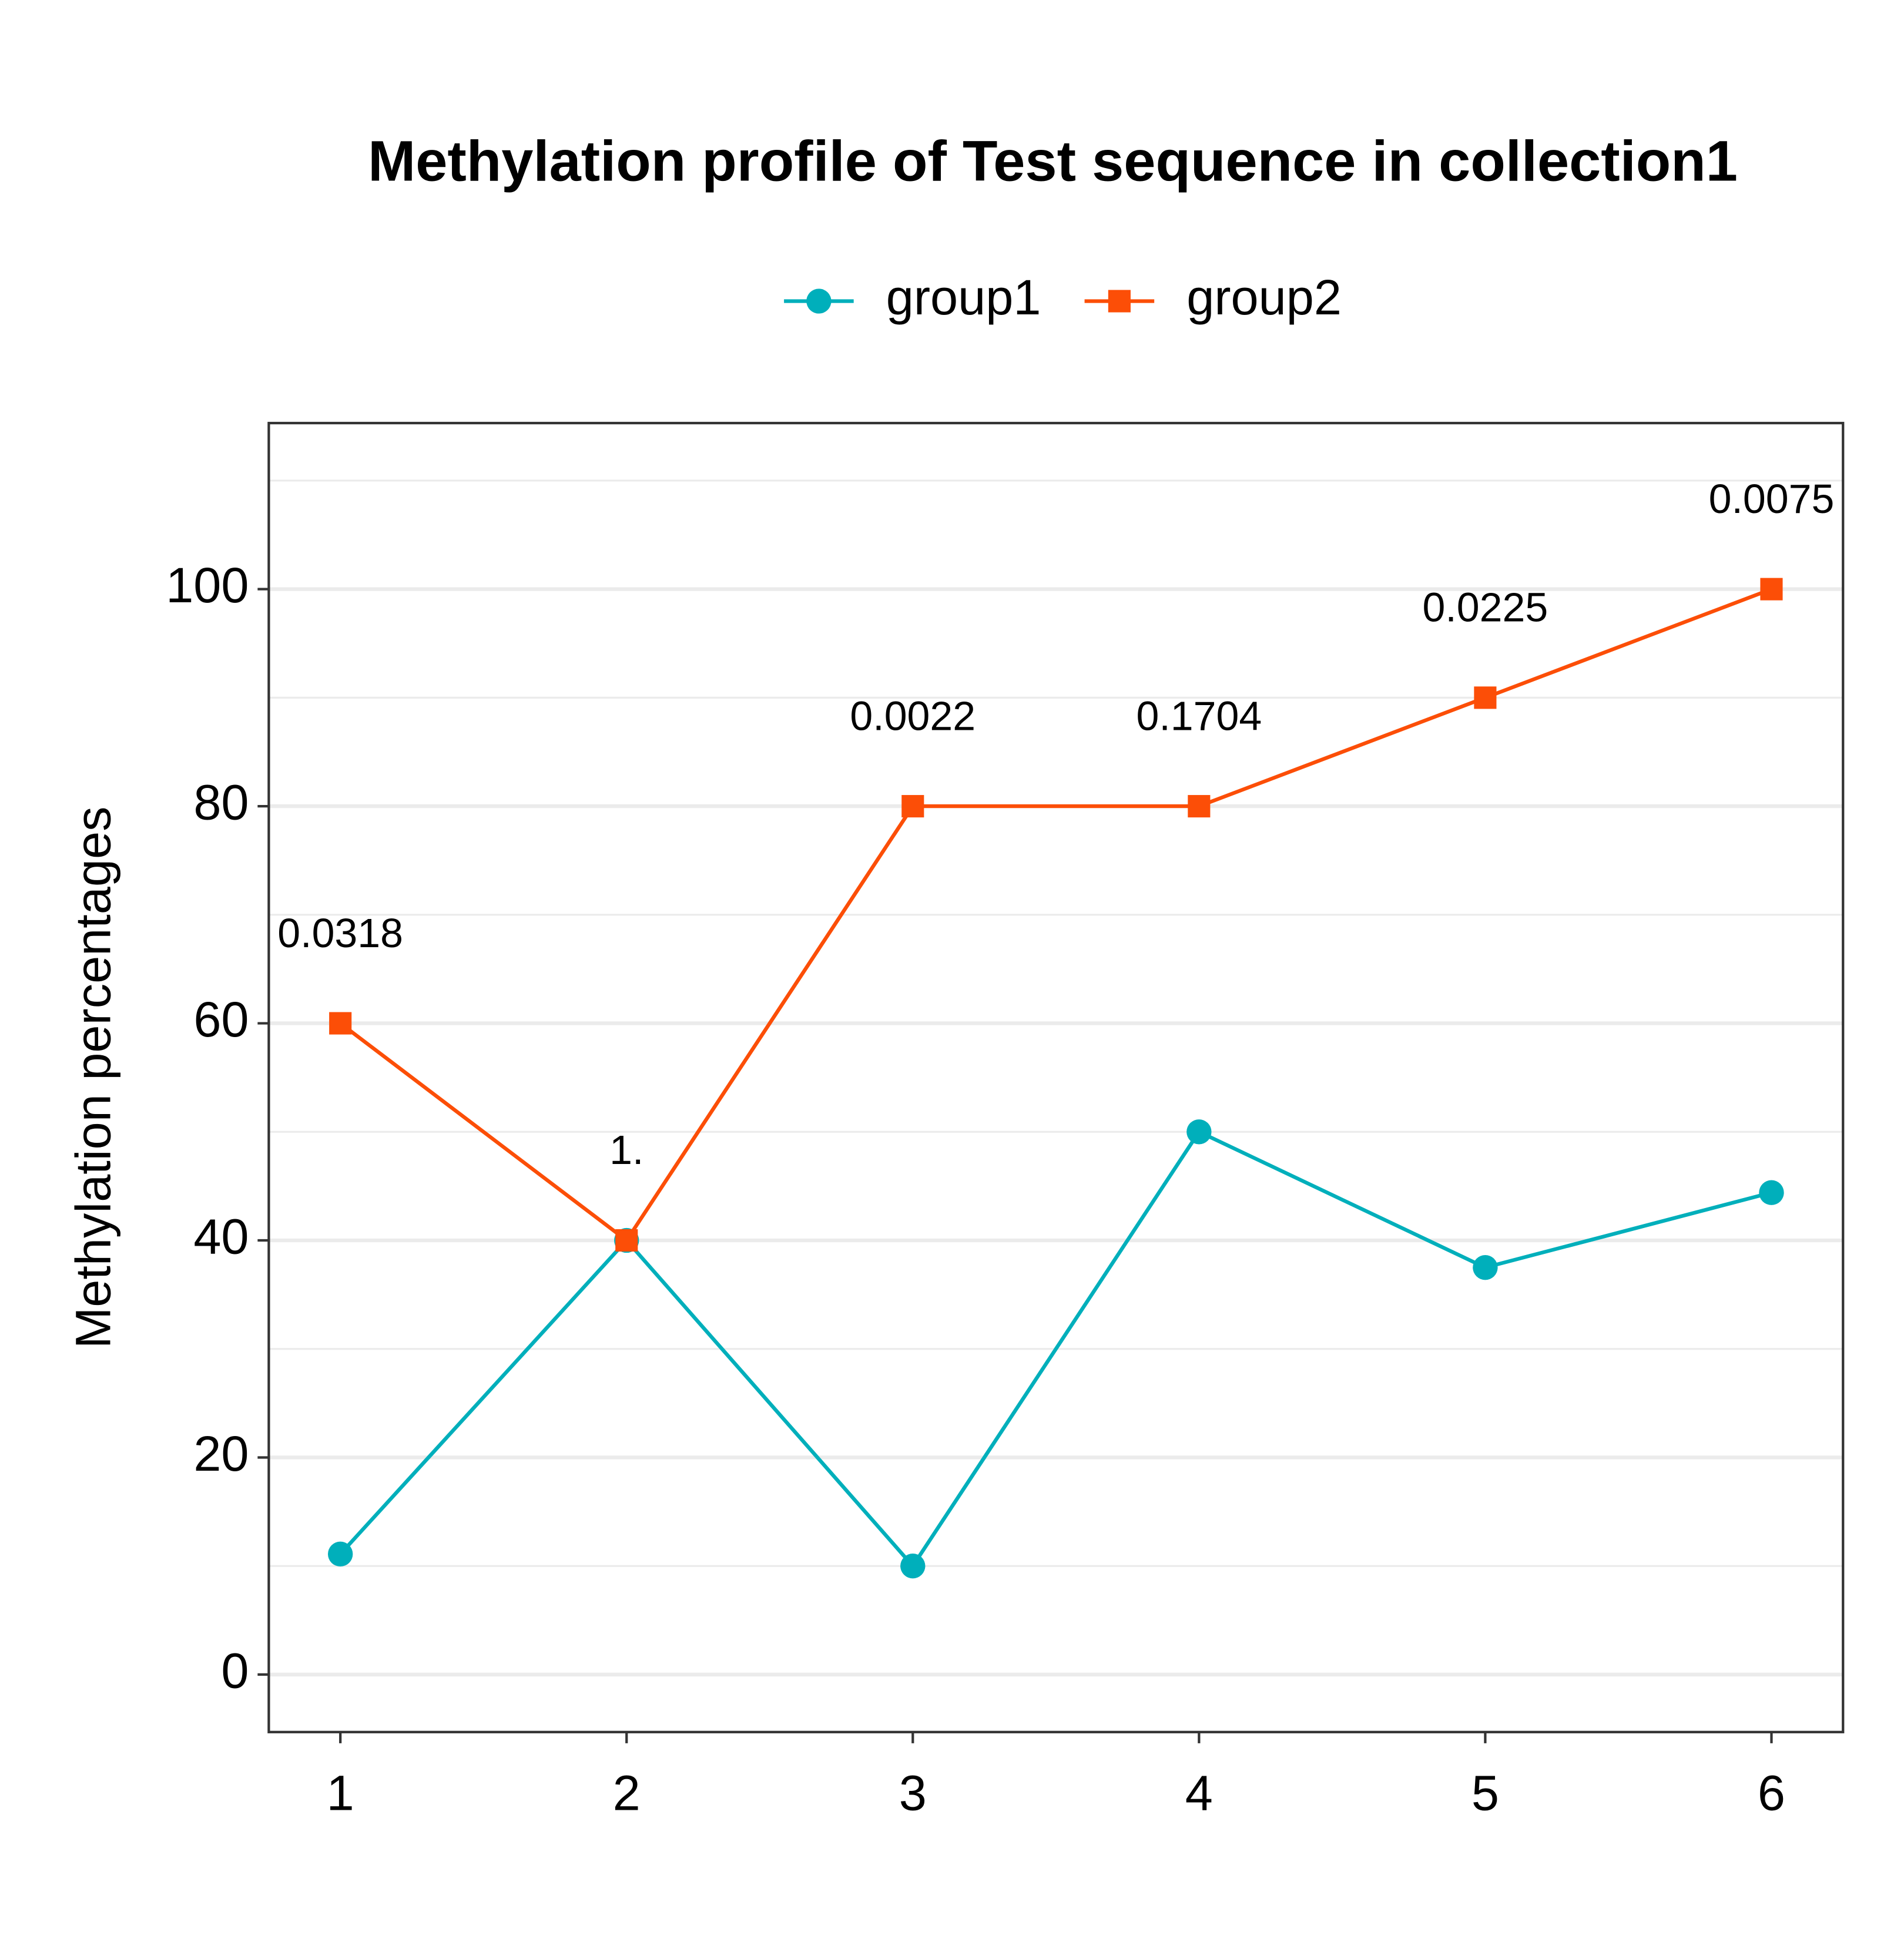 Image resolution: width=1904 pixels, height=1939 pixels. Describe the element at coordinates (1485, 607) in the screenshot. I see `p-value-label: 0.0225` at that location.